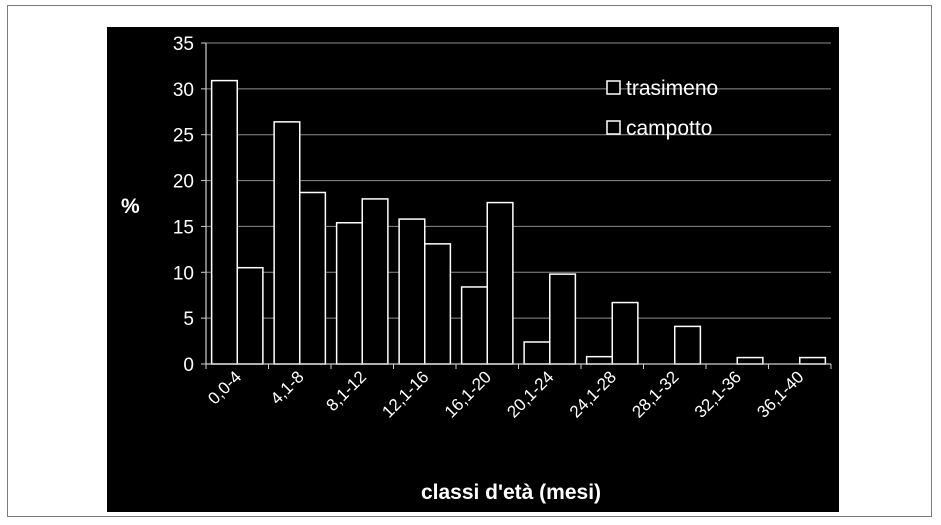  Describe the element at coordinates (224, 387) in the screenshot. I see `x-tick-label: 0,0-4` at that location.